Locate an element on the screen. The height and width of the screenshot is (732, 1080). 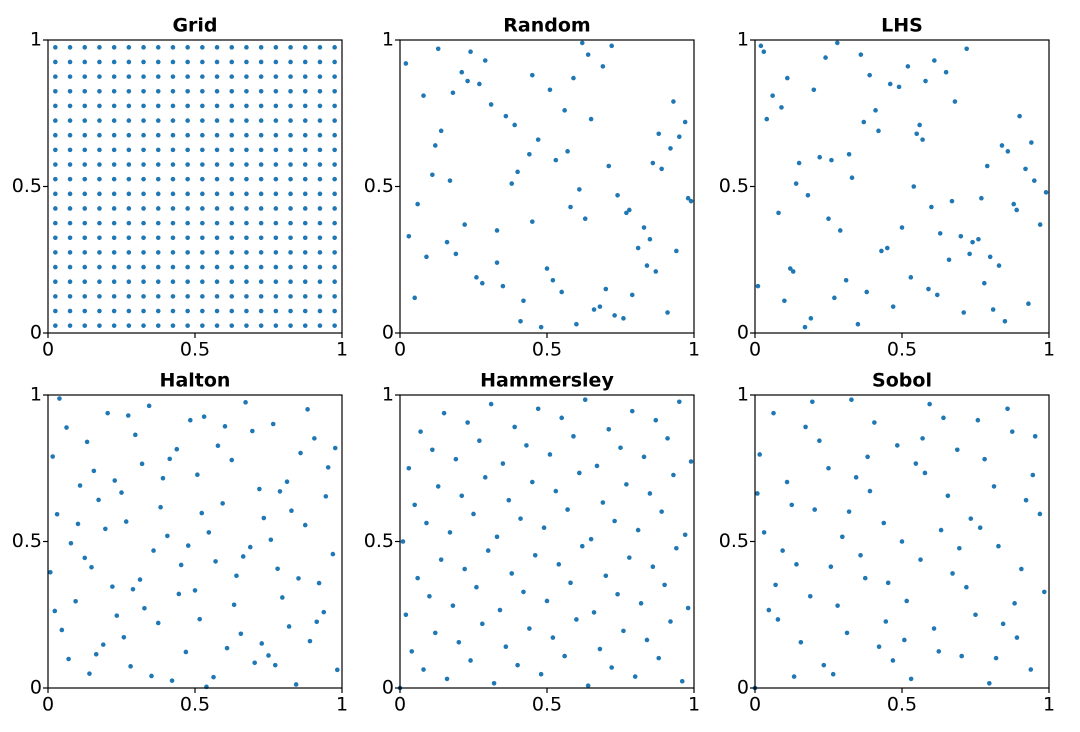
axes-frame is located at coordinates (902, 186).